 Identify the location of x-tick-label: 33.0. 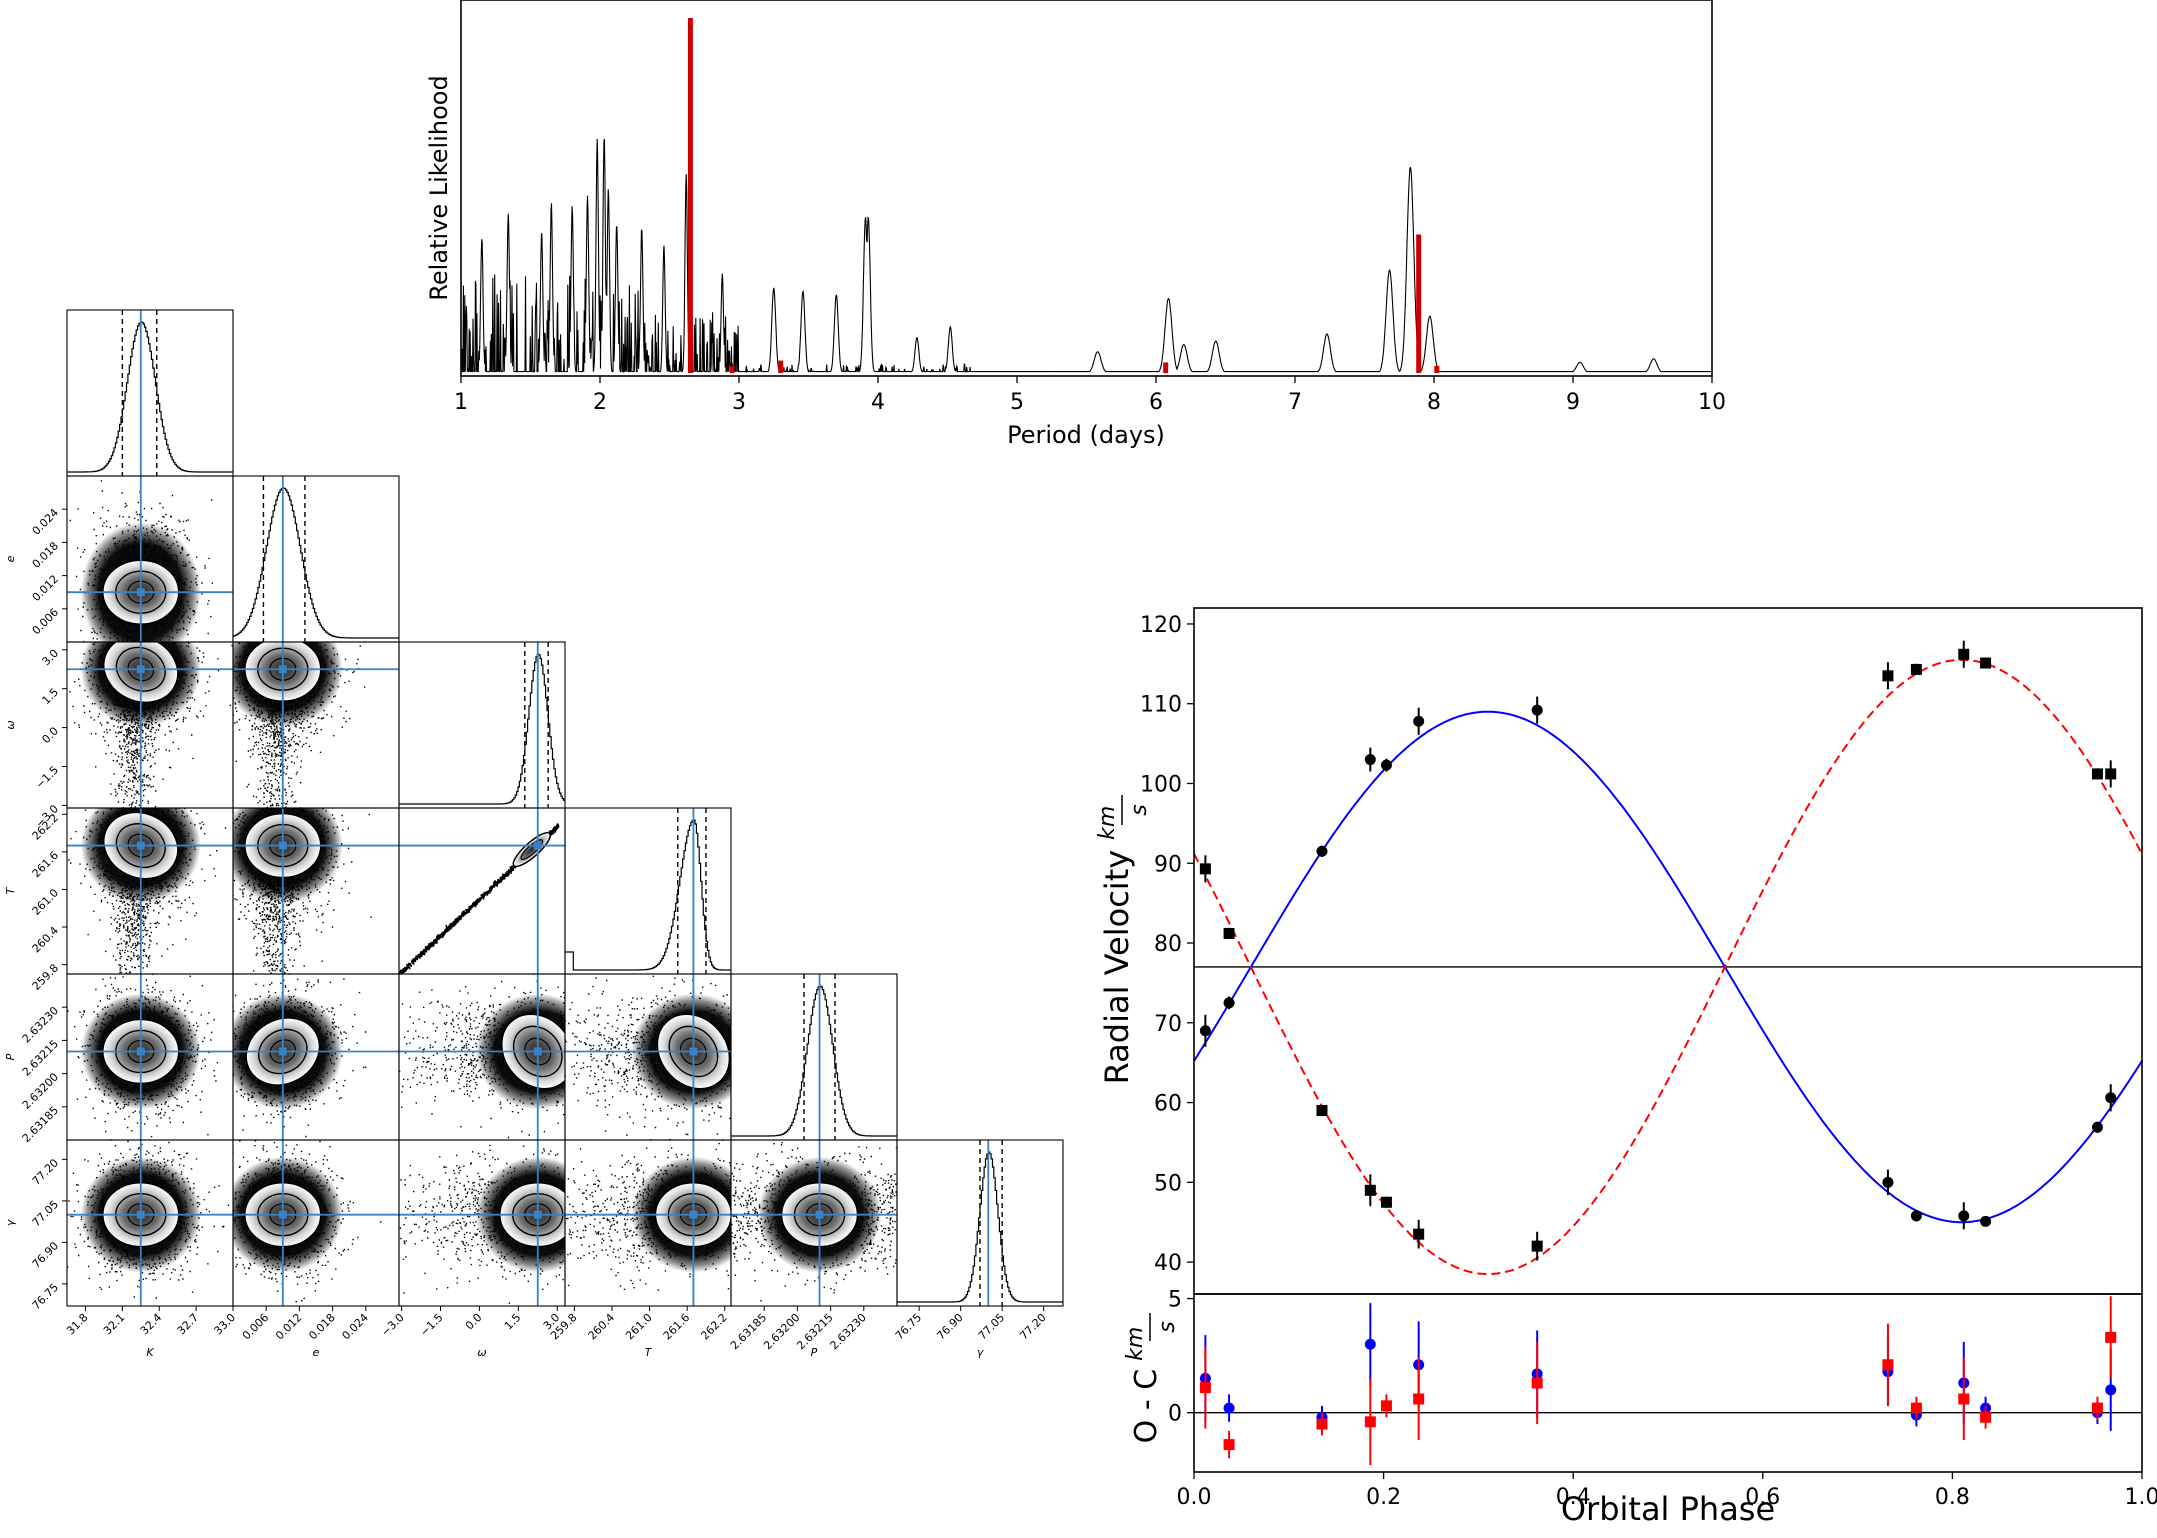
(225, 1324).